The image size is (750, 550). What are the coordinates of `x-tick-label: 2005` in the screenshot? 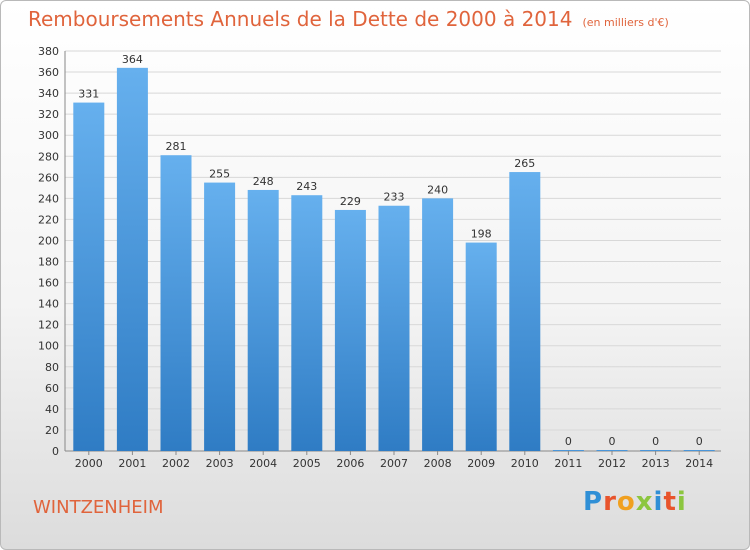 It's located at (307, 463).